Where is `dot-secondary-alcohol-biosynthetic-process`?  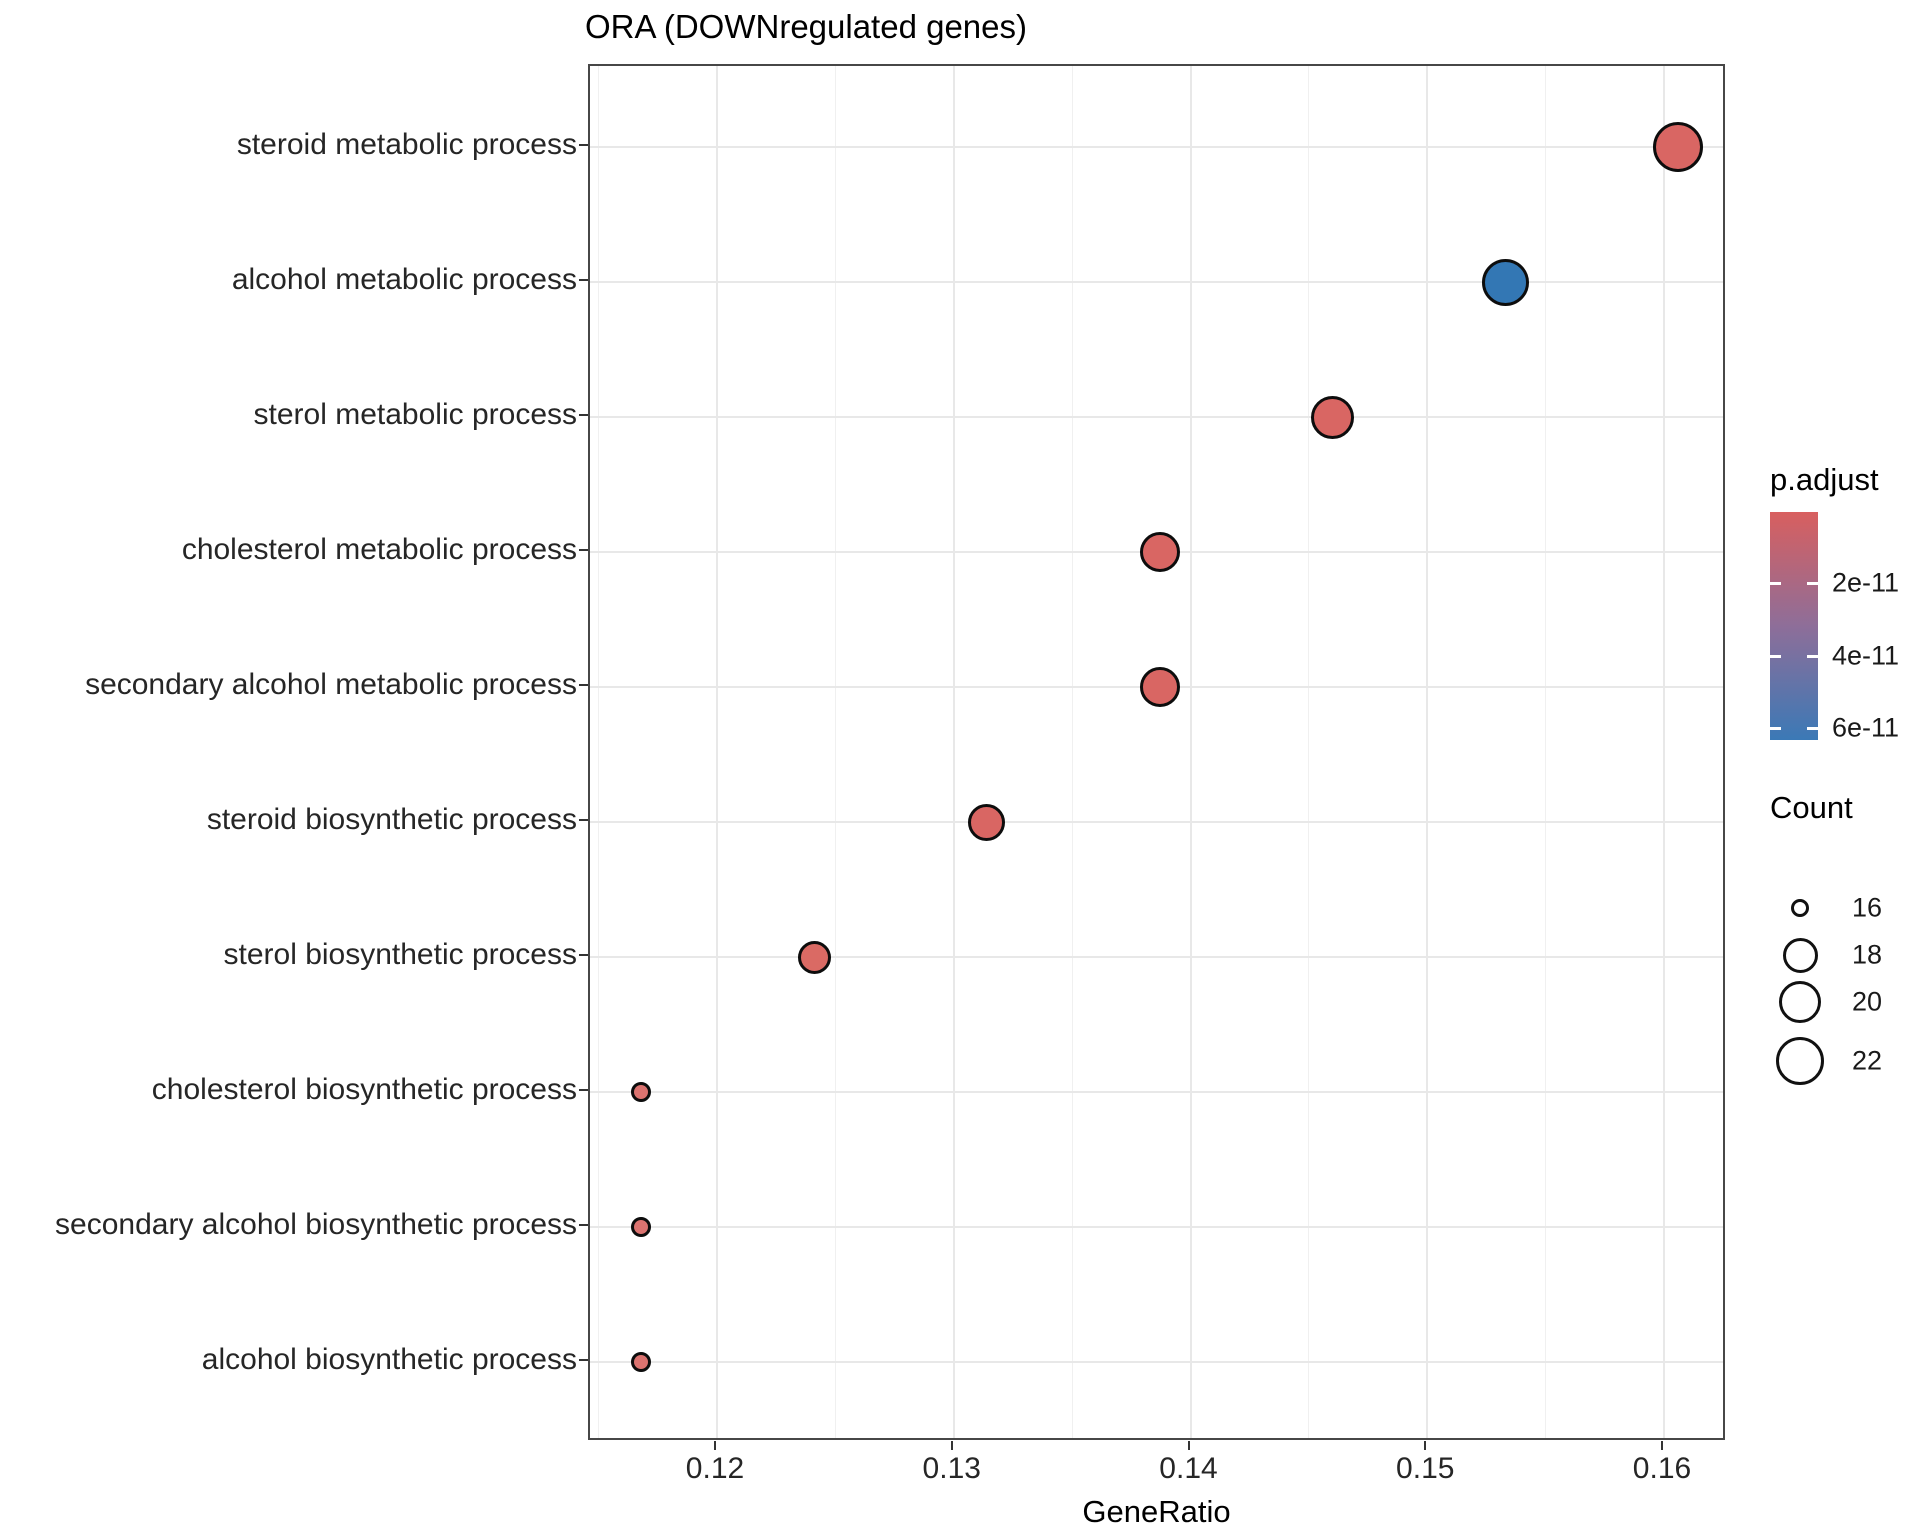
dot-secondary-alcohol-biosynthetic-process is located at coordinates (641, 1227).